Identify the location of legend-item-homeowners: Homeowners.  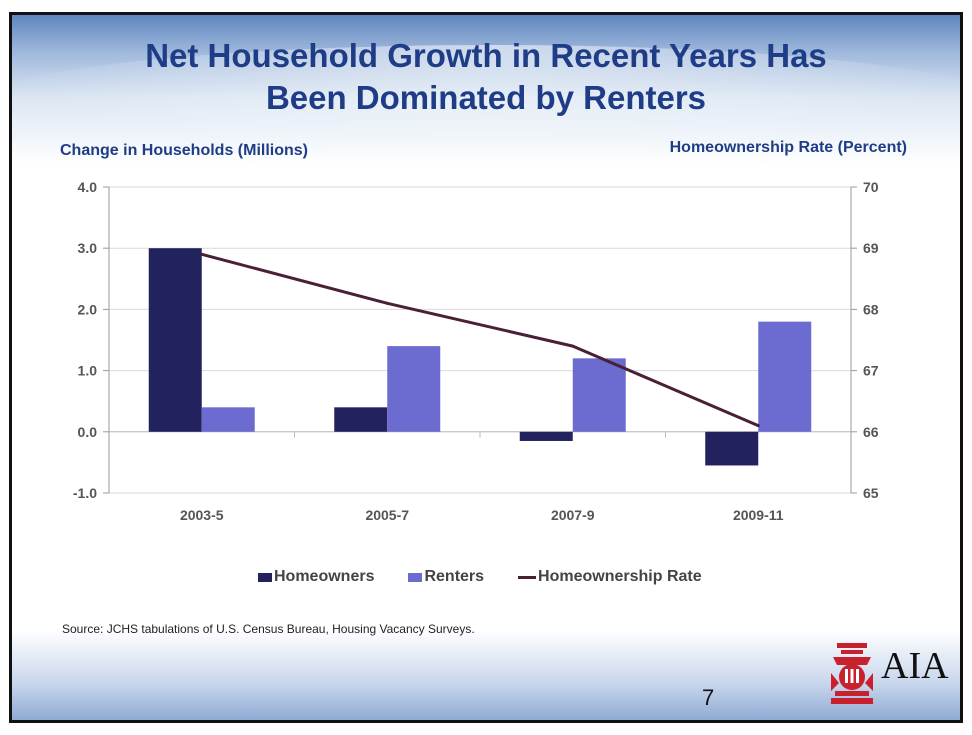
(316, 577).